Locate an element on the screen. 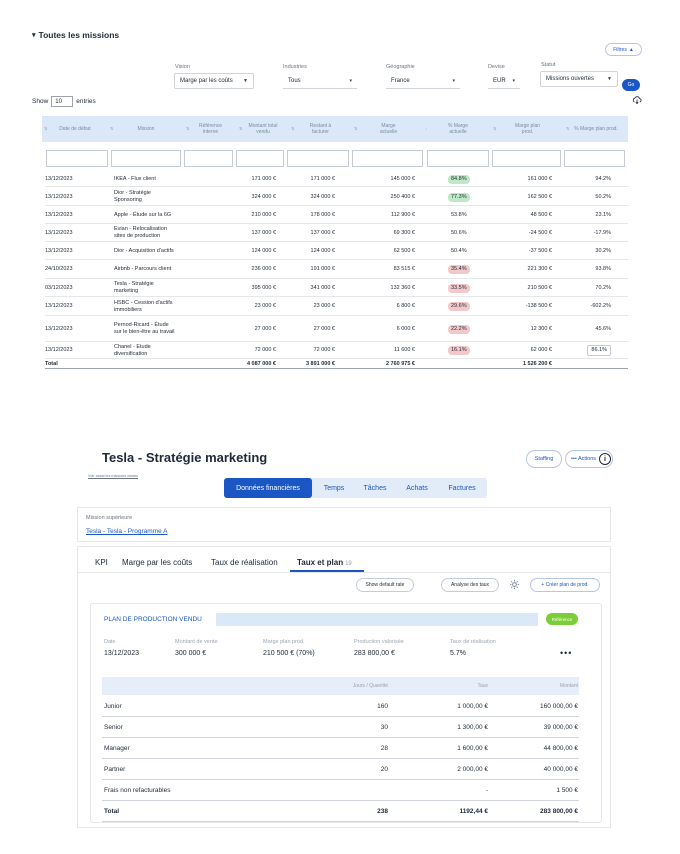  col-header-date: ⇅ Date de début is located at coordinates (67, 129).